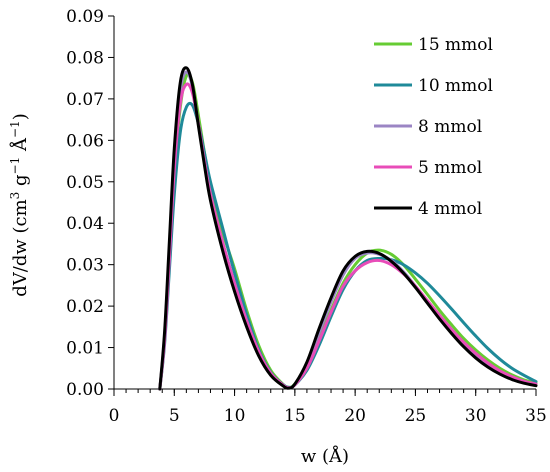 The image size is (550, 472). I want to click on legend-label-10-mmol: 10 mmol, so click(455, 86).